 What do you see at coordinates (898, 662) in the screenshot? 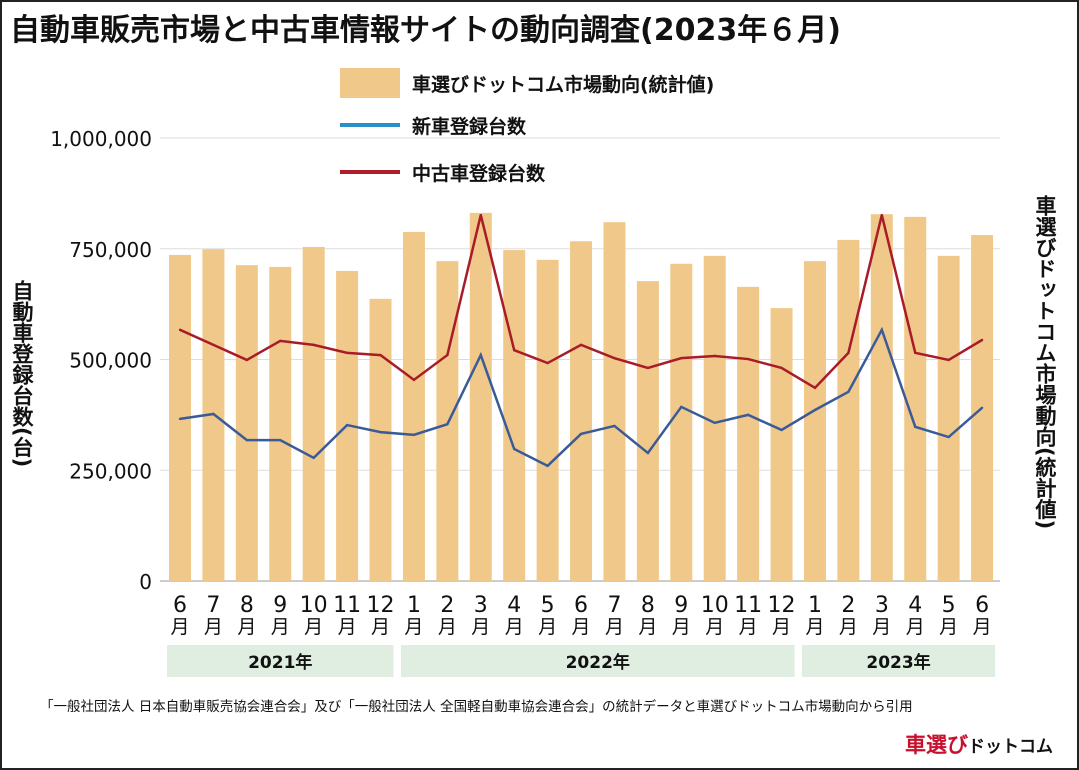
I see `year-label: 2023年` at bounding box center [898, 662].